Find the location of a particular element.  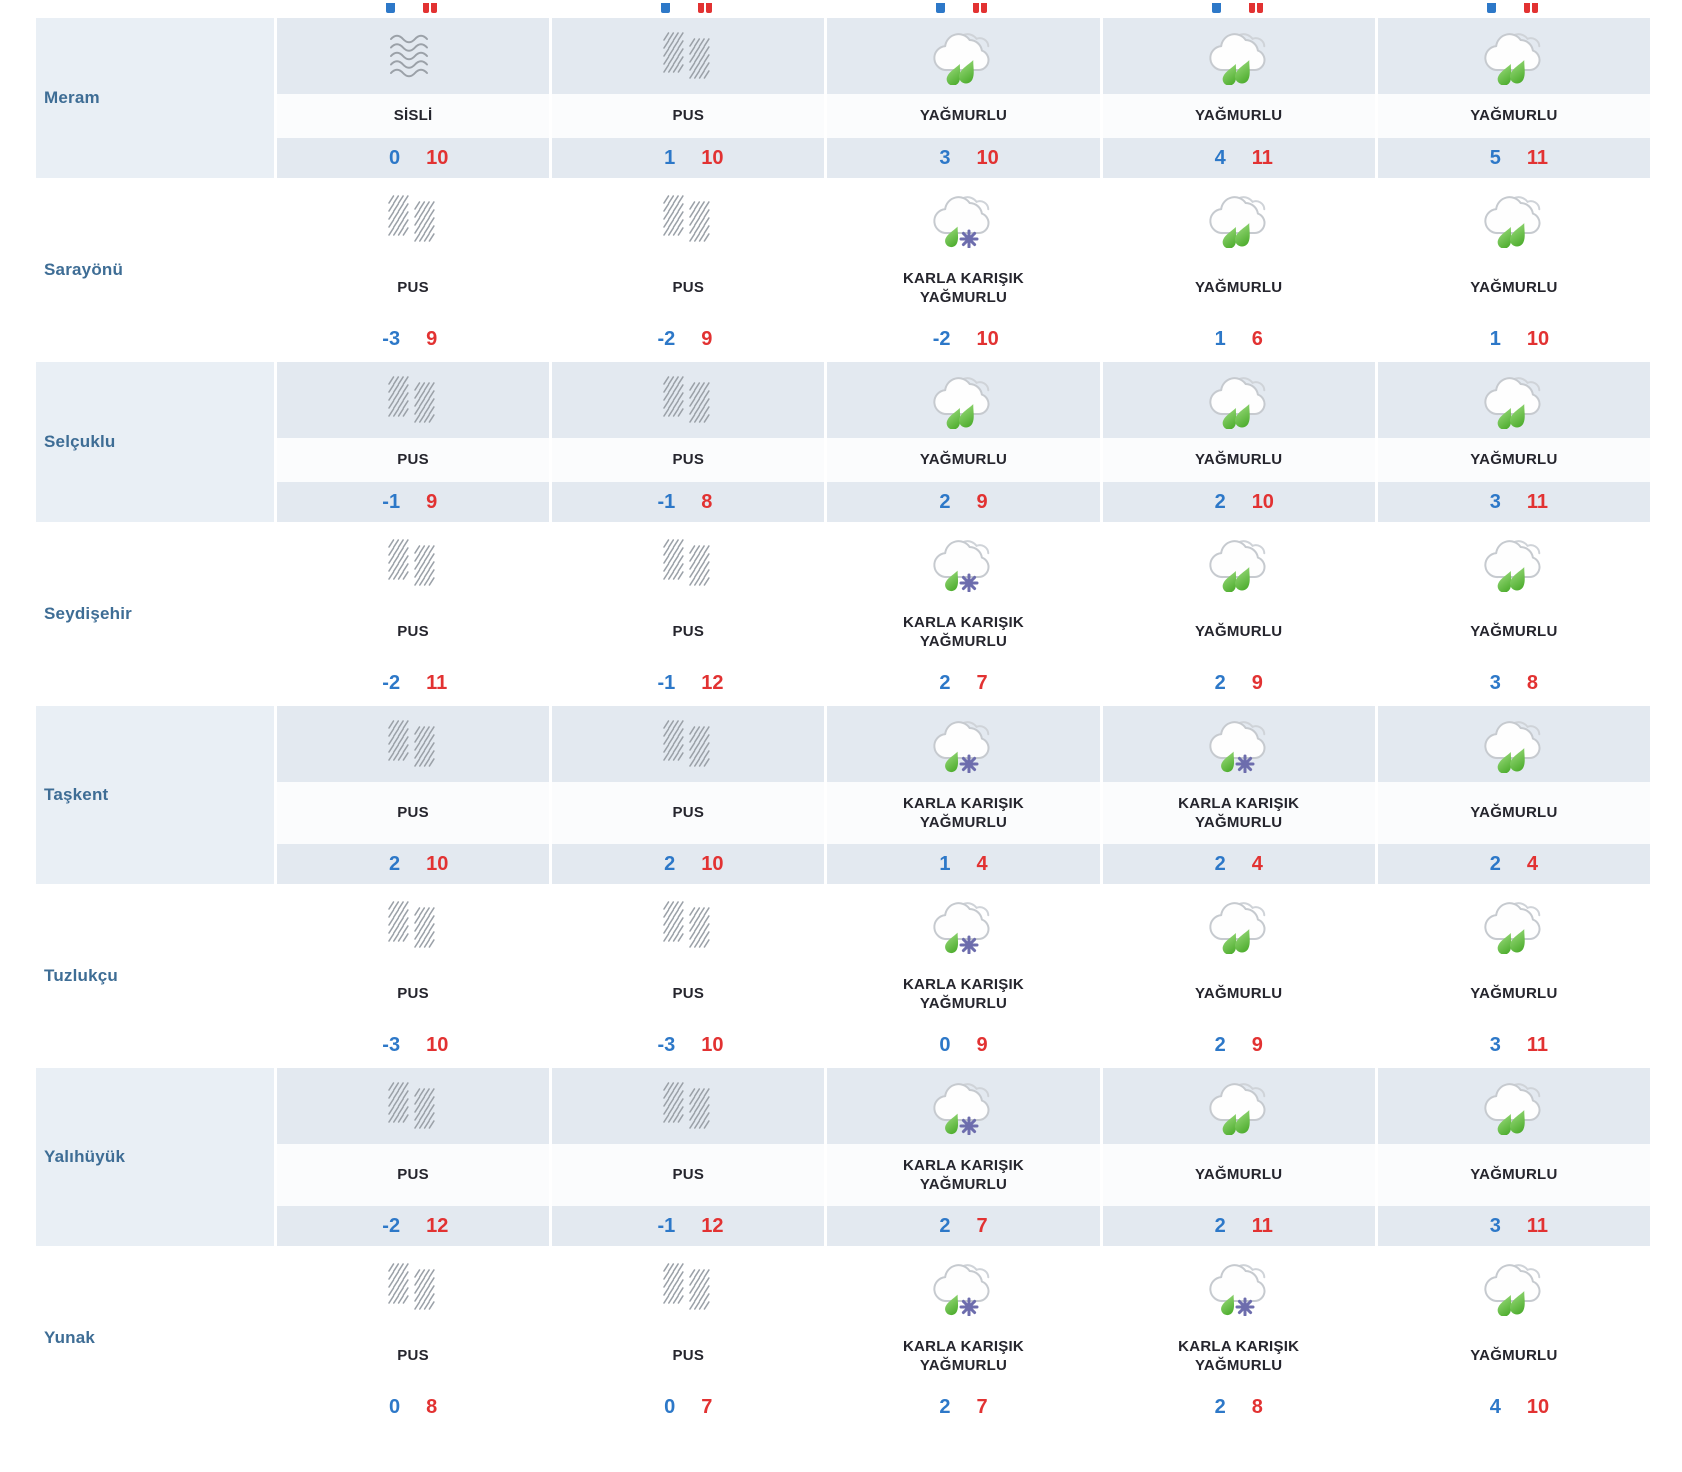

forecast-day-cell: KARLA KARIŞIK YAĞMURLU 2 7 is located at coordinates (962, 1157).